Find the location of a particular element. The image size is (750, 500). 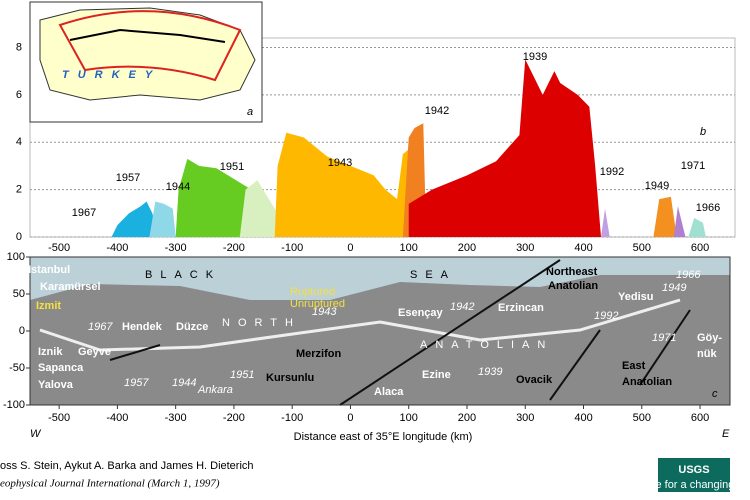

map-label: 1939 is located at coordinates (490, 372).